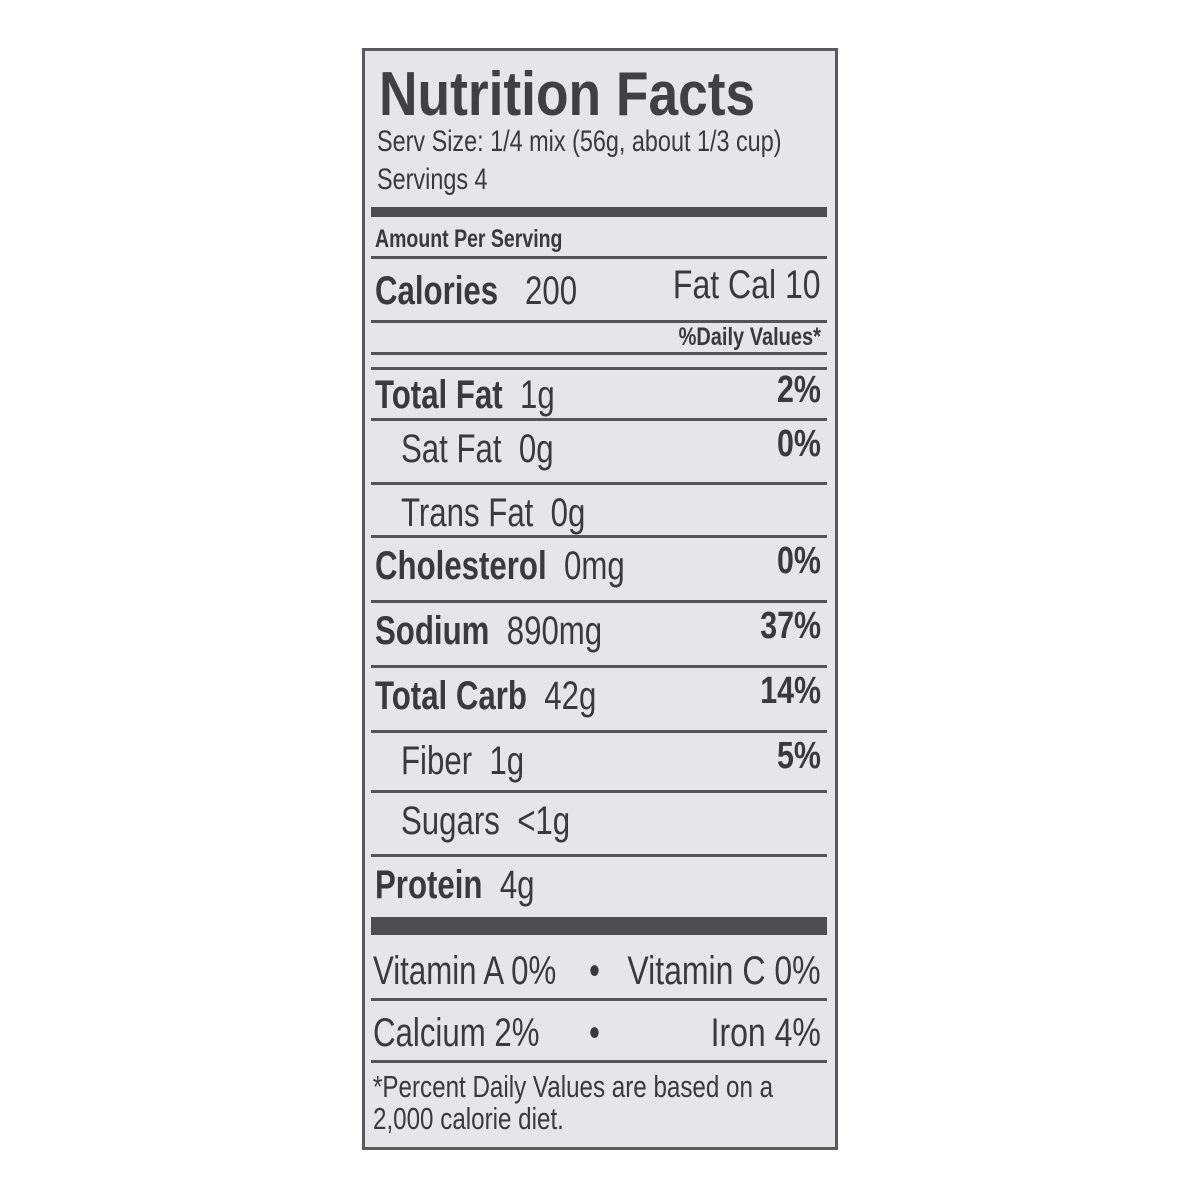  Describe the element at coordinates (749, 337) in the screenshot. I see `daily-values-header: %Daily Values*` at that location.